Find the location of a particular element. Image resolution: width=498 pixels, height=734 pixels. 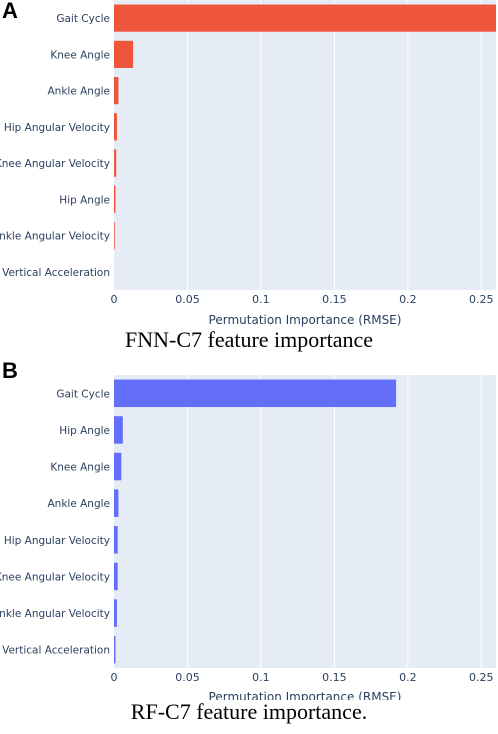

caption-rf-c7: RF-C7 feature importance. is located at coordinates (249, 711).